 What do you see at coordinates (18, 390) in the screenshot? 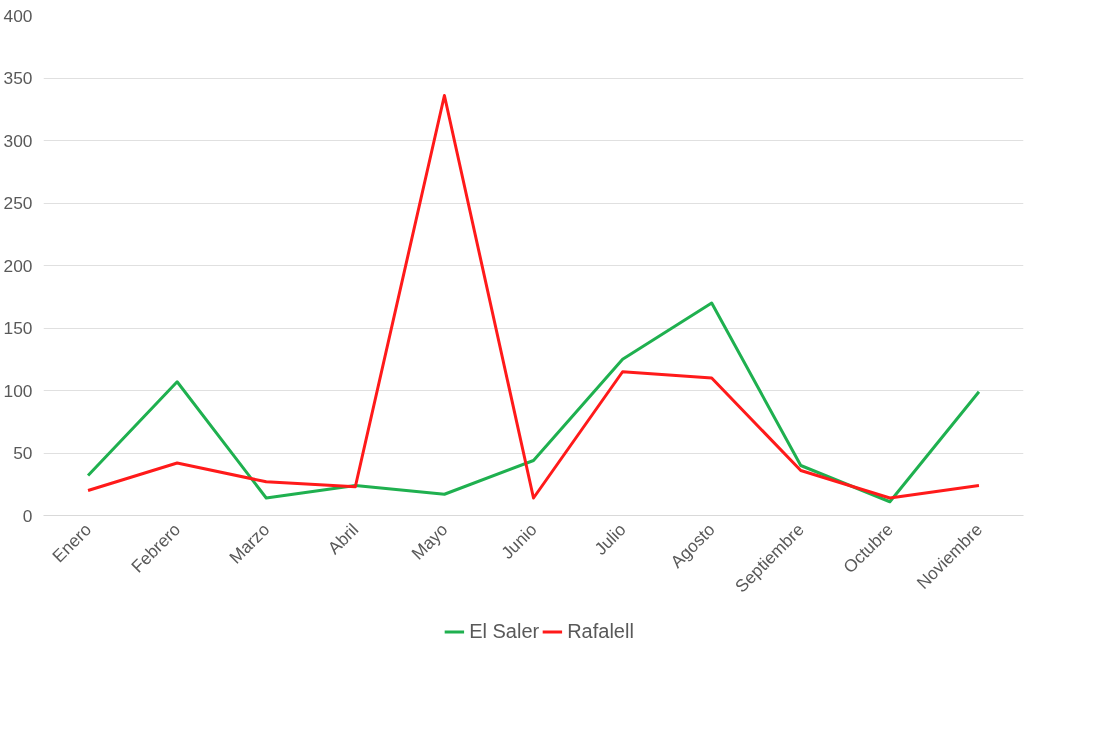
I see `y-tick-label: 100` at bounding box center [18, 390].